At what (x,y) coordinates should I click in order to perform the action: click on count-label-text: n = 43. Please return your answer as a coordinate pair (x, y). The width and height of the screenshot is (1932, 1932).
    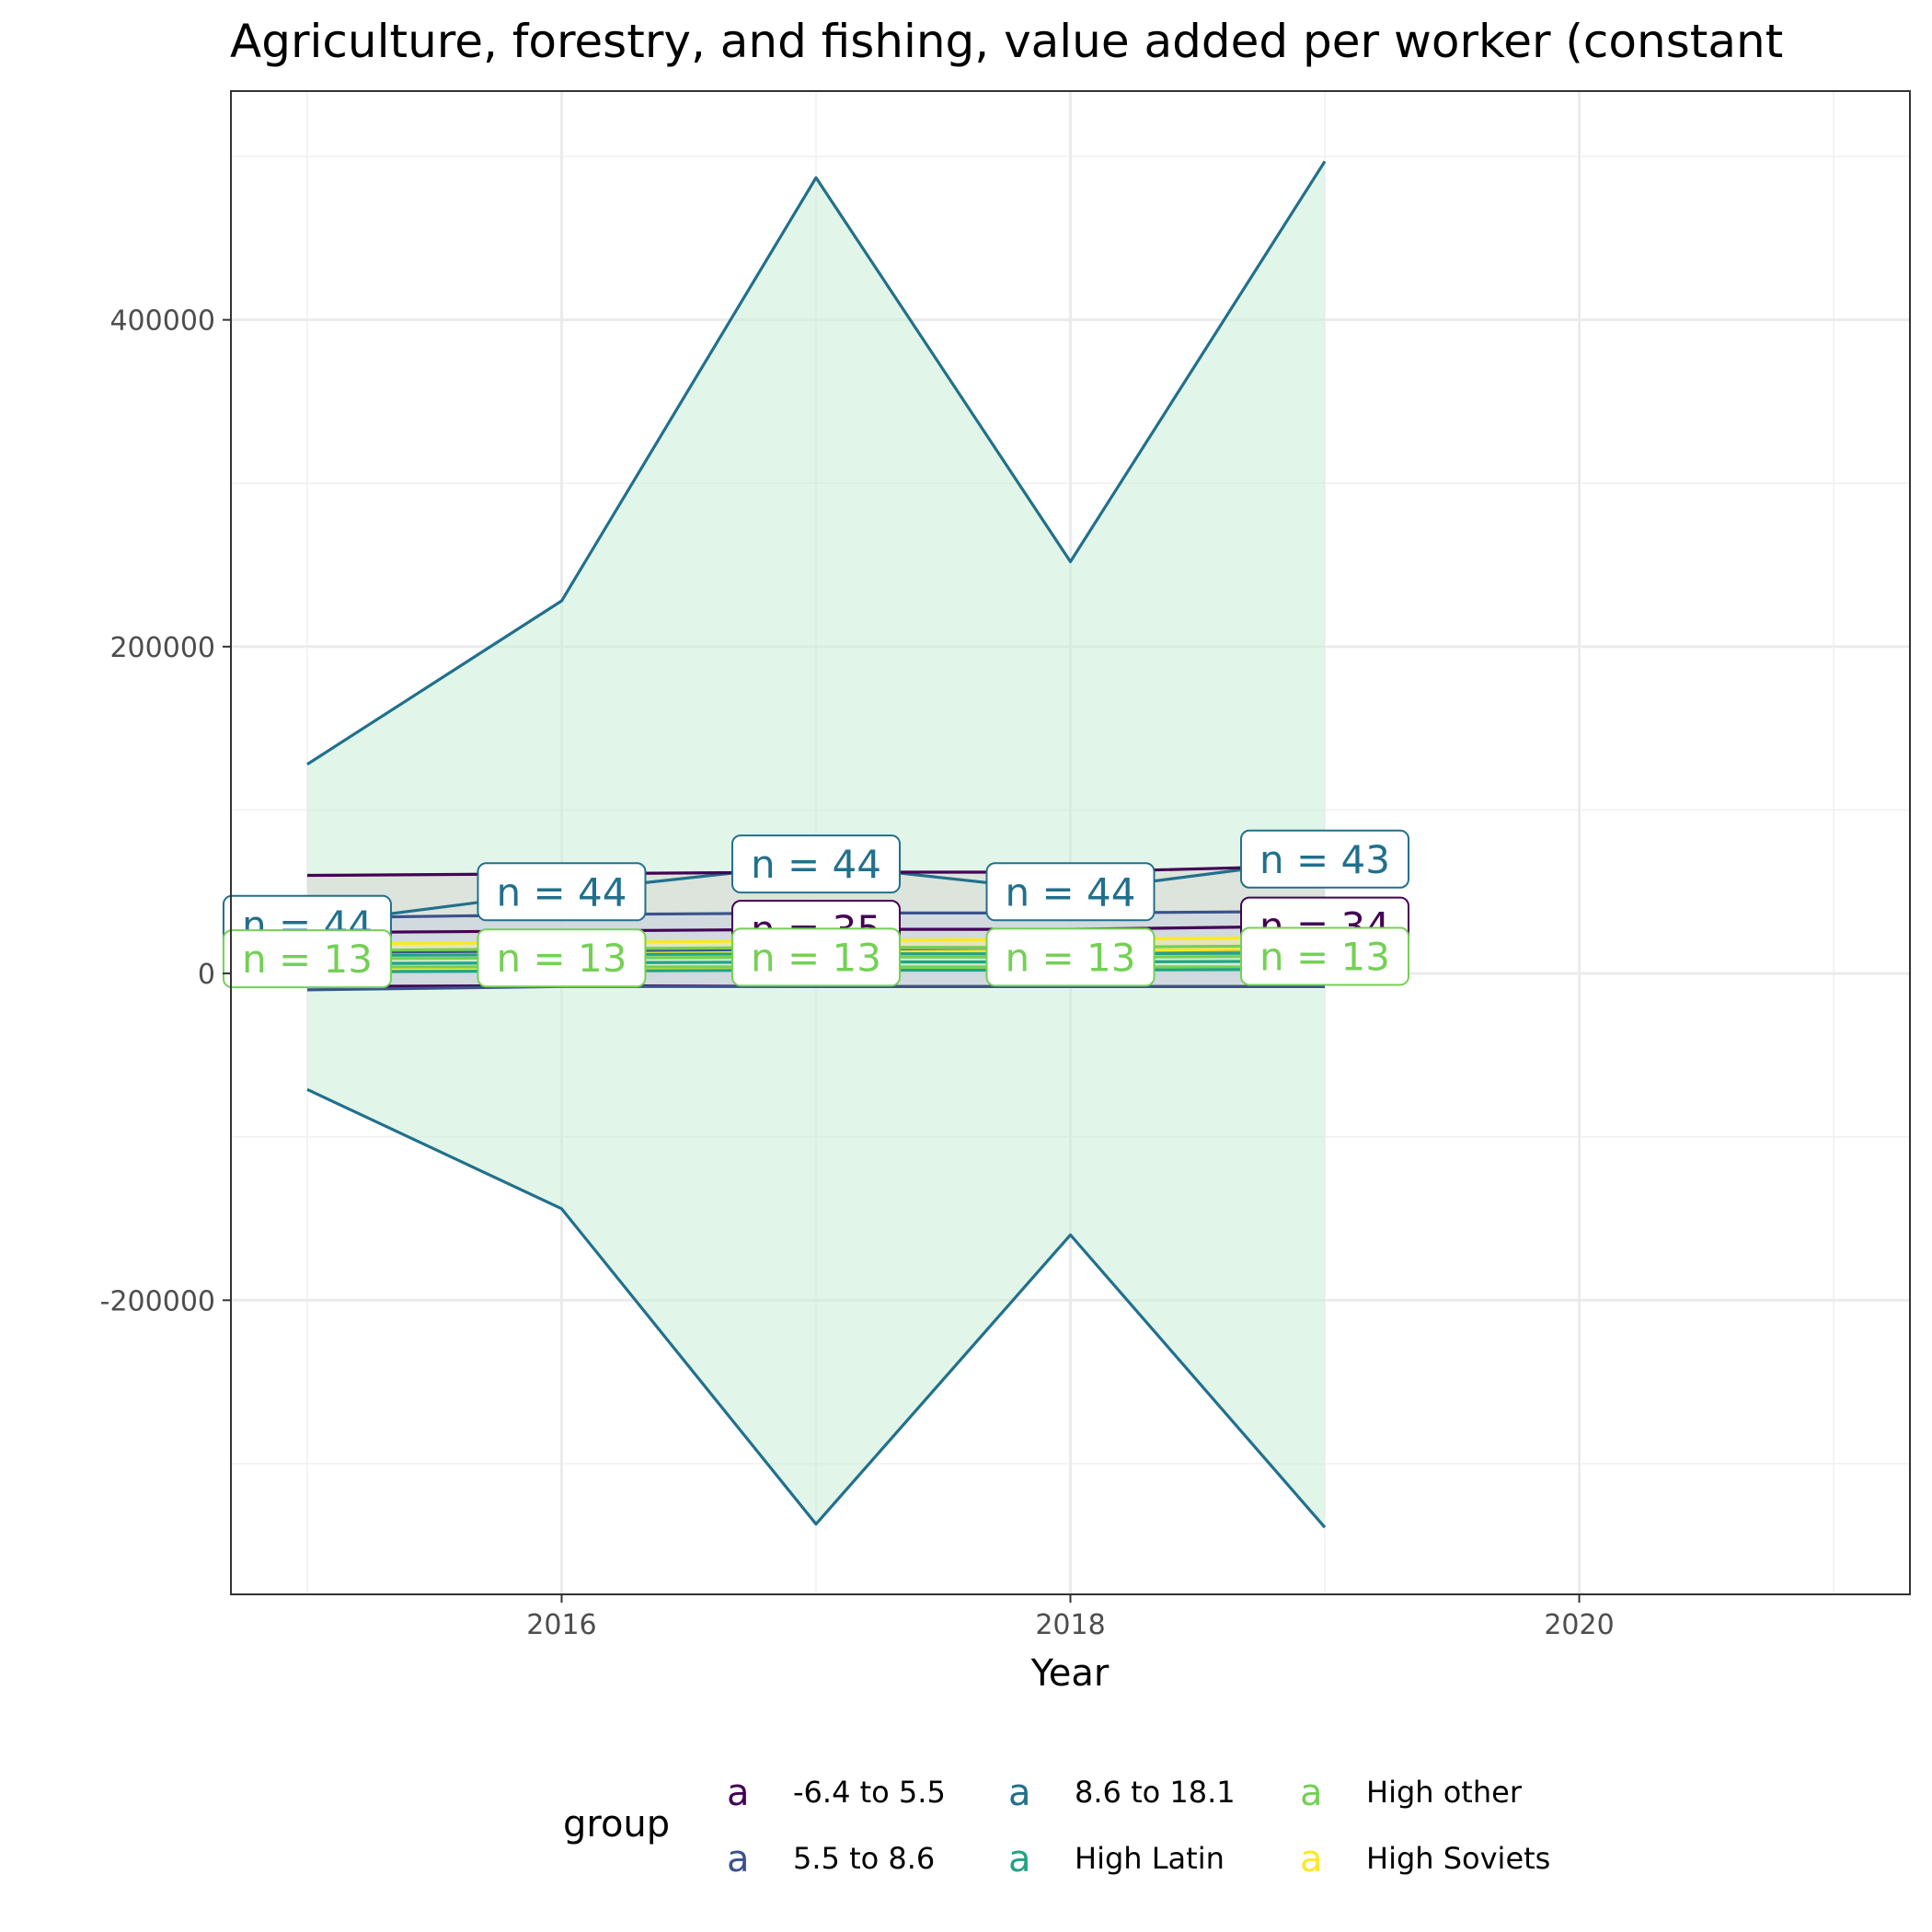
    Looking at the image, I should click on (1324, 859).